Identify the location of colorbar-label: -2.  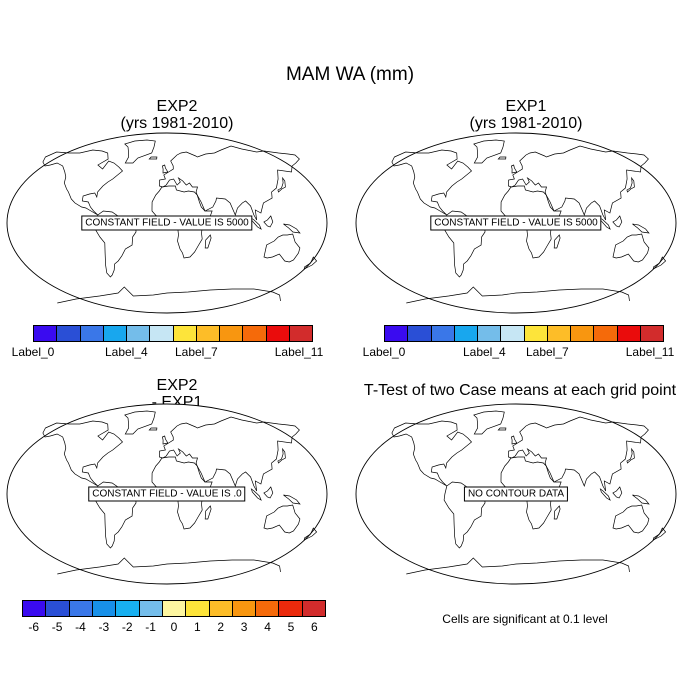
(127, 627).